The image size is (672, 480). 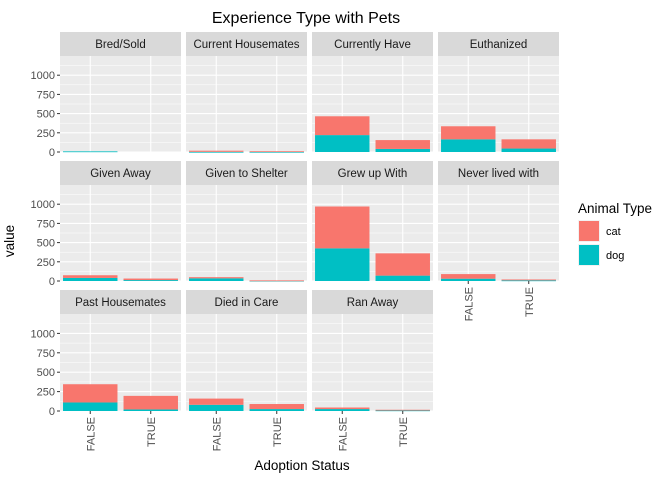 I want to click on bar-dog-currently-have-true, so click(x=402, y=150).